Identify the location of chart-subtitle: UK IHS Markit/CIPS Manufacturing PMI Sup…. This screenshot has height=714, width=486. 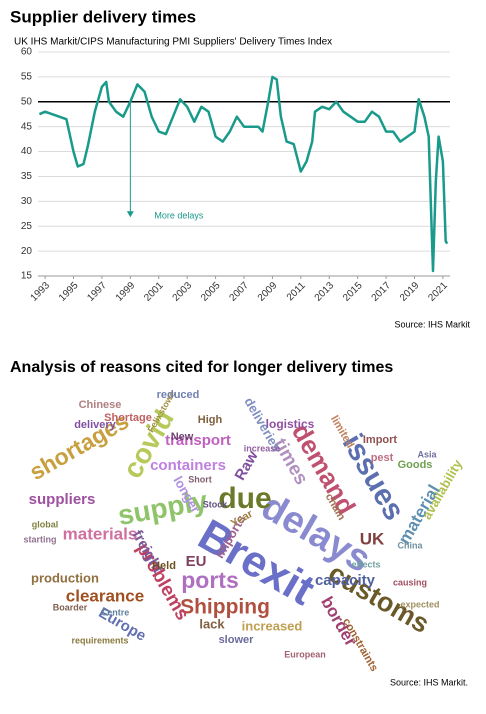
(173, 42).